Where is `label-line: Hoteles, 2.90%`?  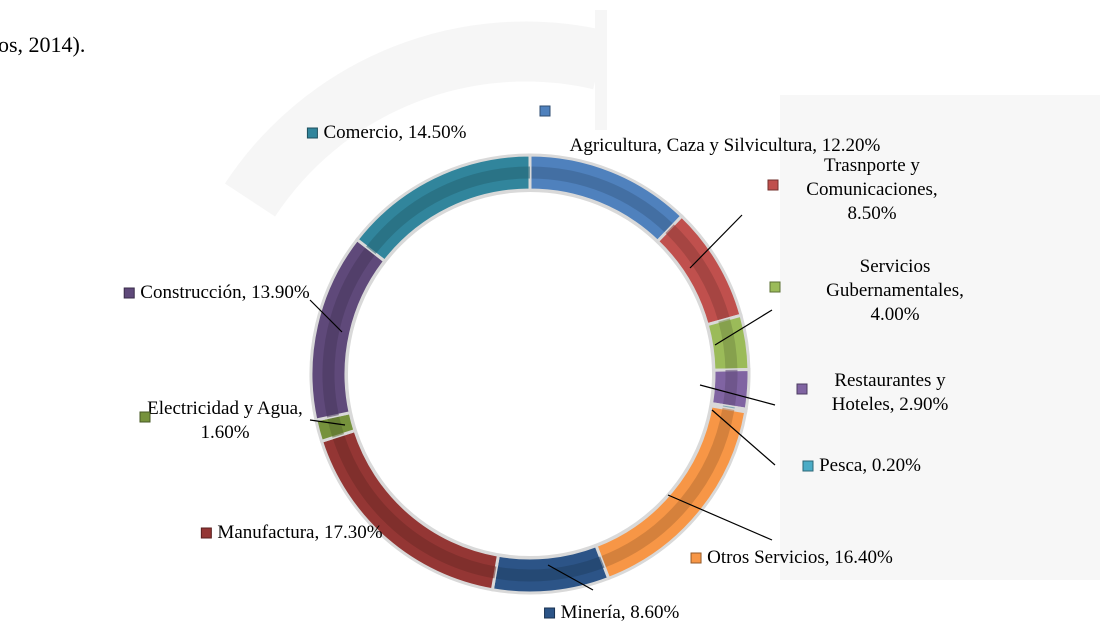
label-line: Hoteles, 2.90% is located at coordinates (890, 404).